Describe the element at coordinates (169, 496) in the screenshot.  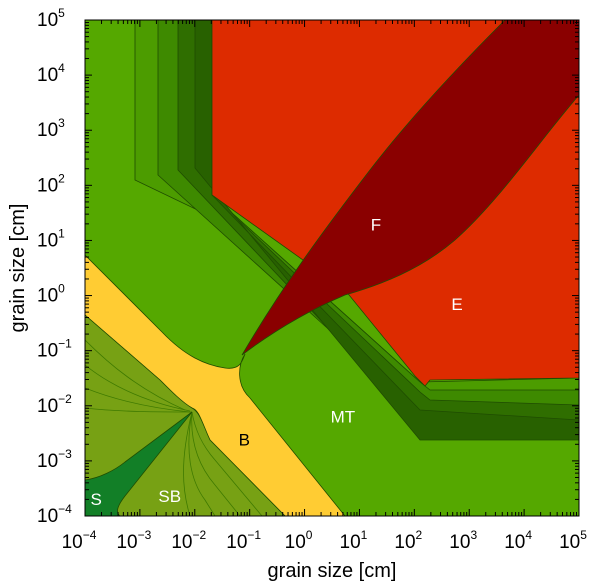
I see `region-label-sb: SB` at that location.